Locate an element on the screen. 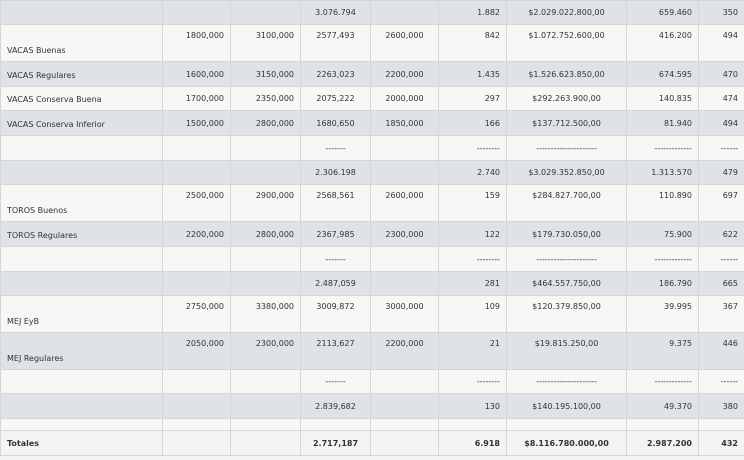 This screenshot has width=744, height=460. col-kg-avg: 350 is located at coordinates (721, 12).